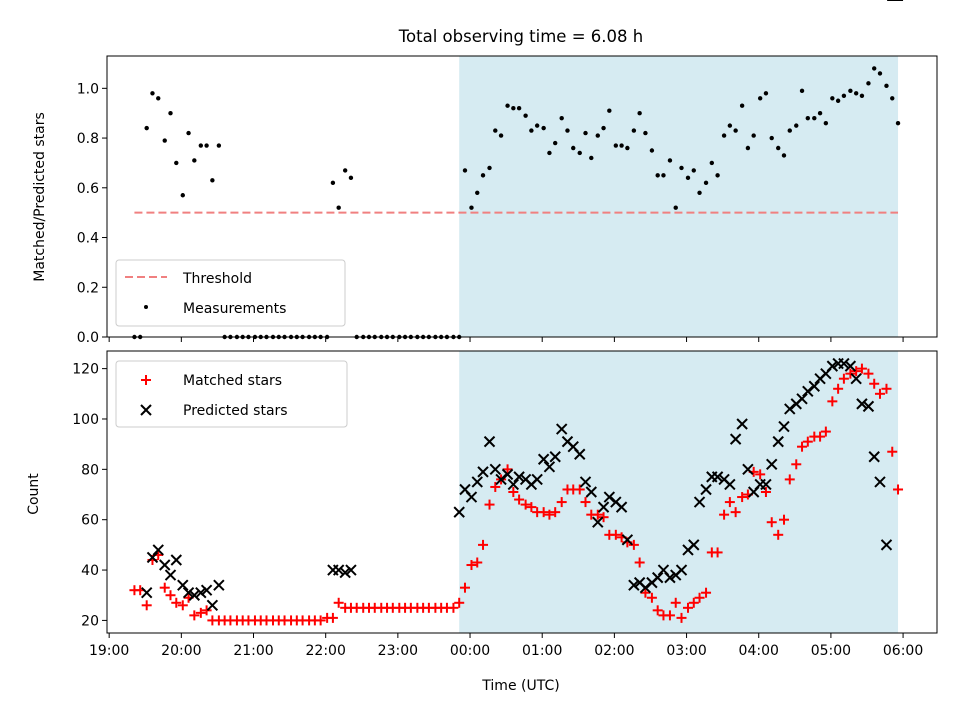  I want to click on bottom-y-tick-label: 80, so click(90, 470).